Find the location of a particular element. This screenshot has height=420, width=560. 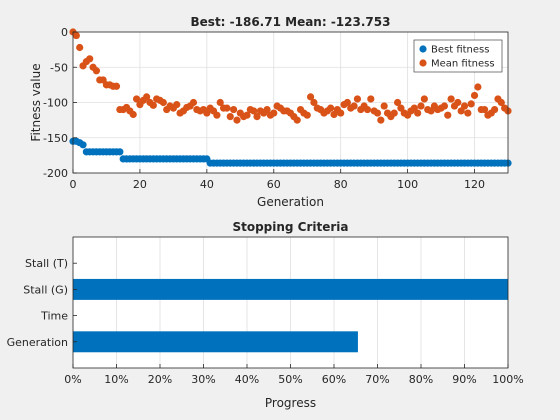

stopping-criteria-xlabel: Progress is located at coordinates (290, 403).